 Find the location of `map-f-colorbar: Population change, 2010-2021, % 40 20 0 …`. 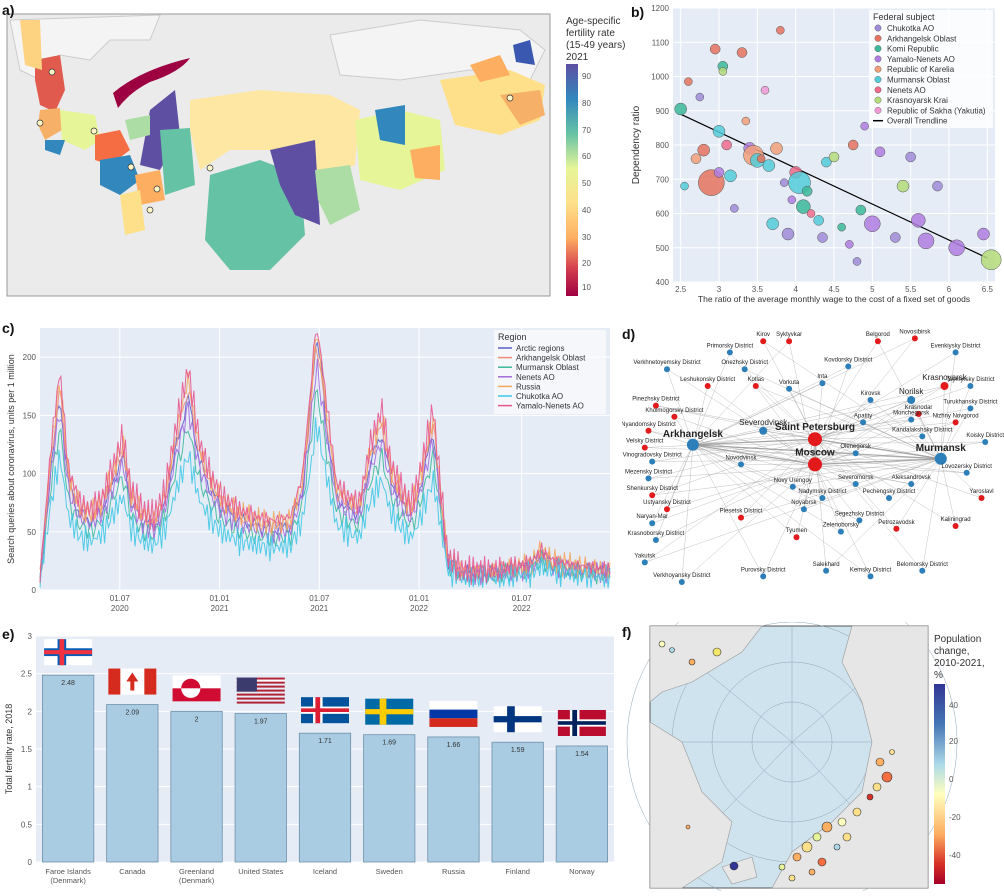

map-f-colorbar: Population change, 2010-2021, % 40 20 0 … is located at coordinates (959, 759).